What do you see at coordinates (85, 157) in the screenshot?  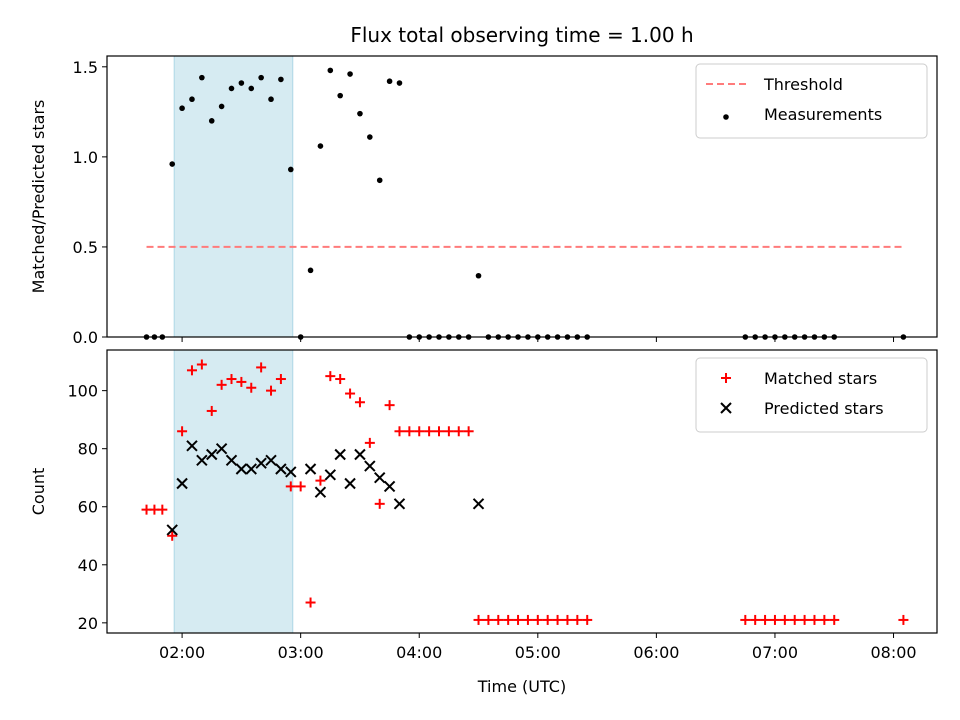 I see `y-tick-label: 1.0` at bounding box center [85, 157].